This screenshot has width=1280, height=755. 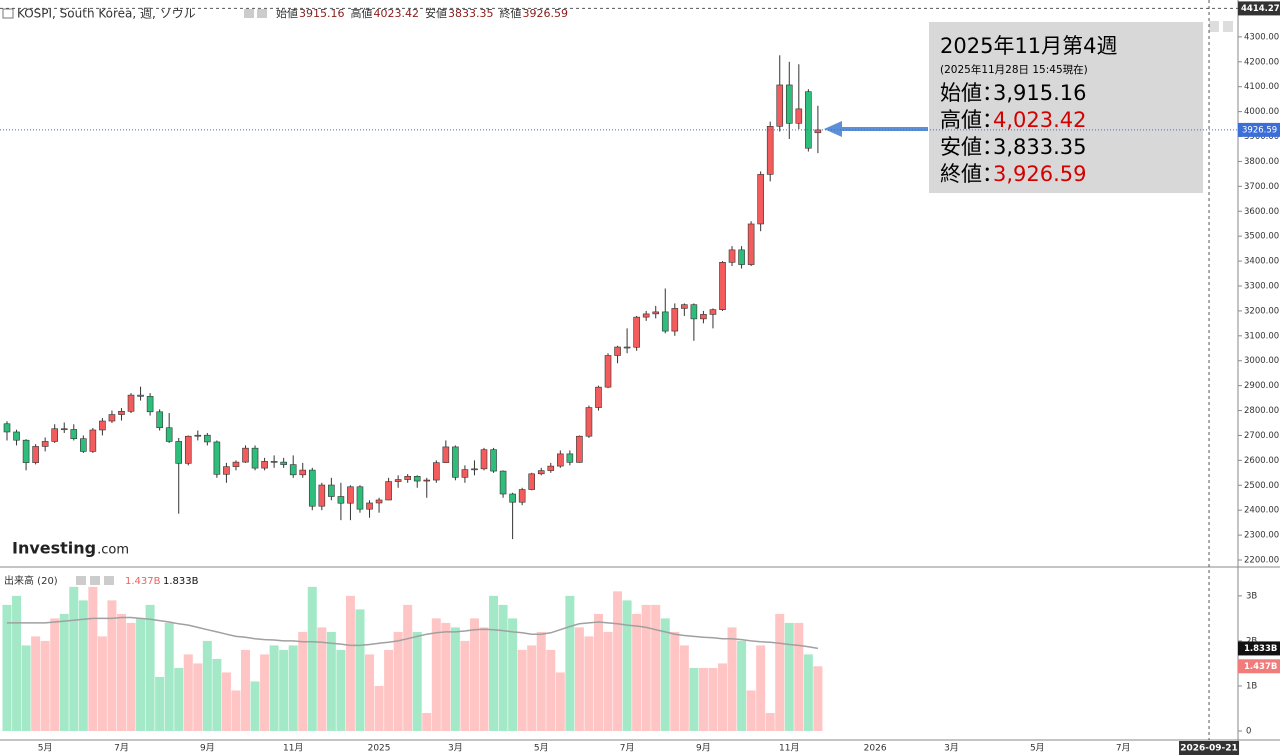 I want to click on x-tick-label: 11月, so click(x=789, y=748).